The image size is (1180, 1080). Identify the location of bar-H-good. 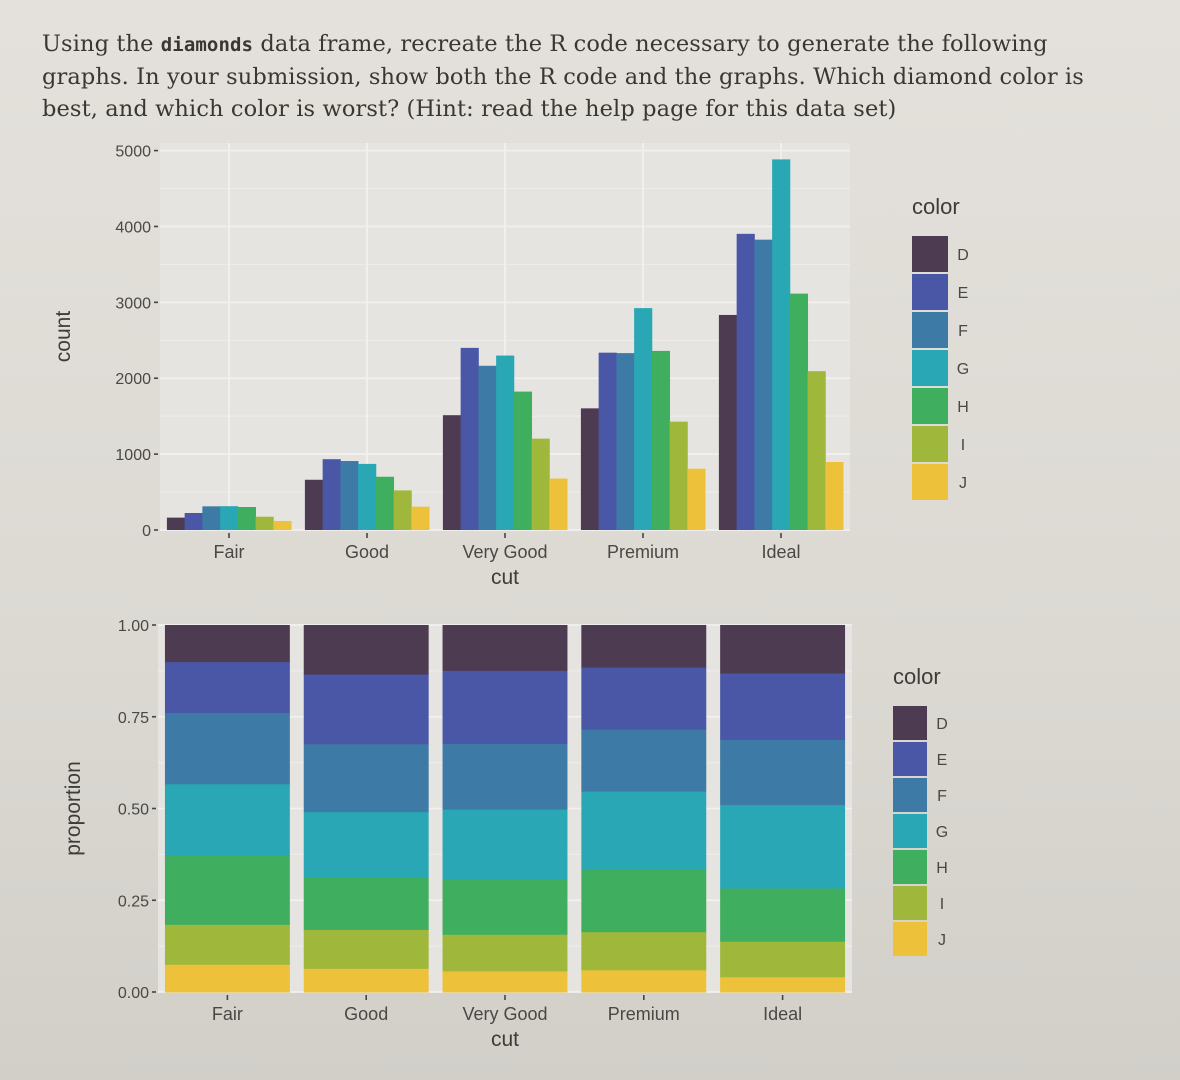
(385, 503).